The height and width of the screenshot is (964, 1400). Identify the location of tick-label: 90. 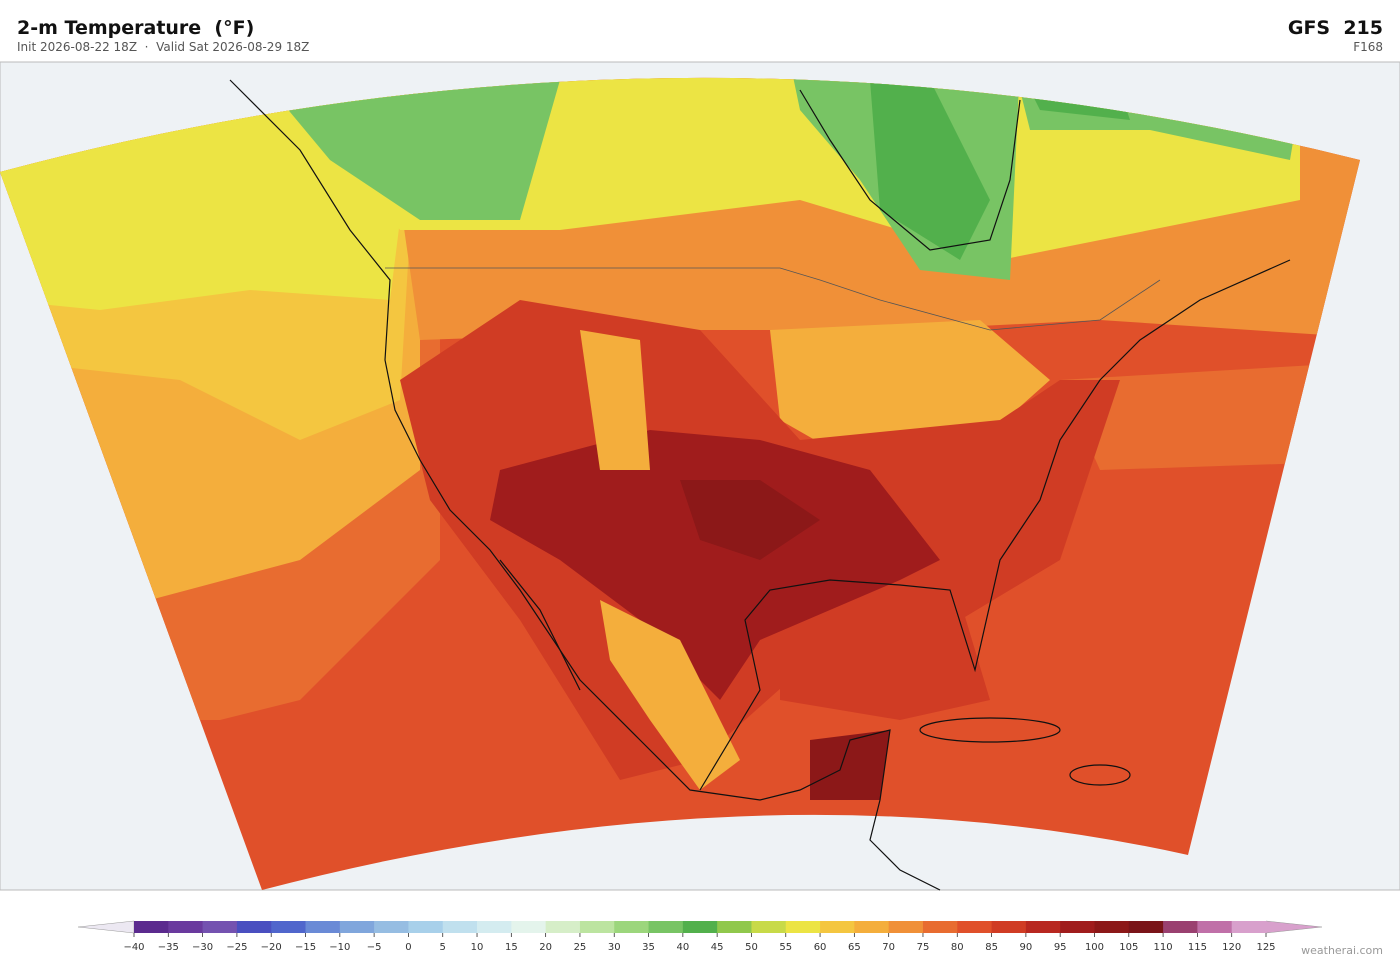
(1026, 947).